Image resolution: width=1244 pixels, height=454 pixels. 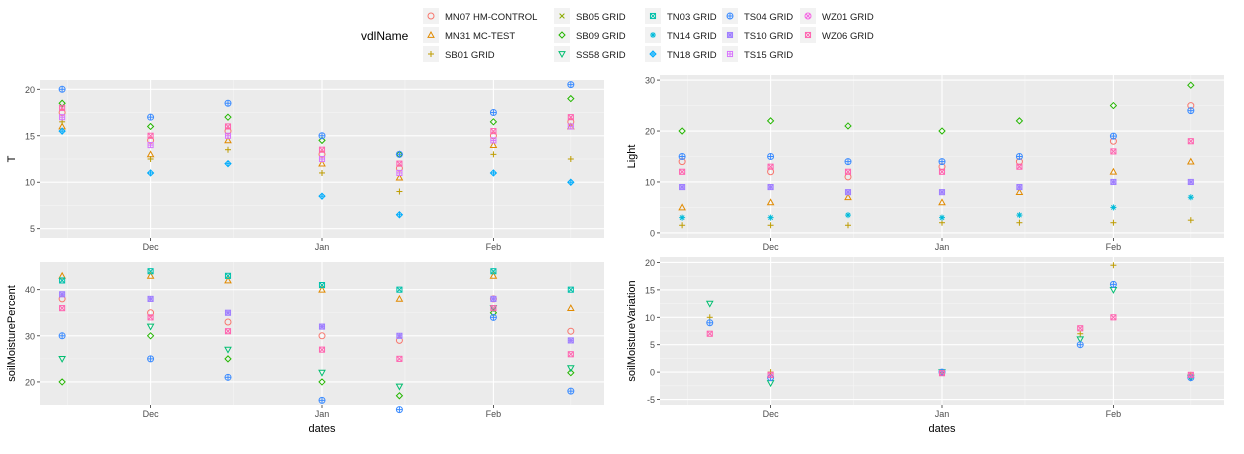 I want to click on y-axis-label: T, so click(x=12, y=158).